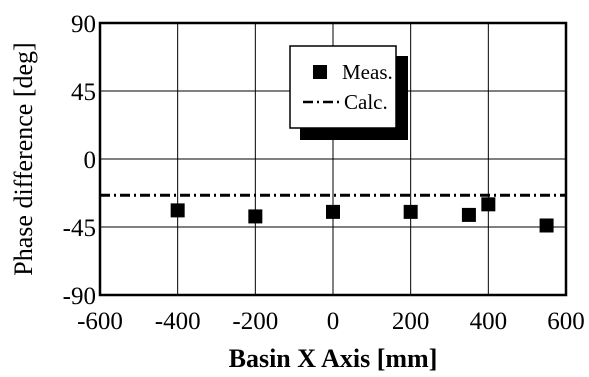 This screenshot has width=589, height=377. What do you see at coordinates (79, 296) in the screenshot?
I see `y-tick-label: -90` at bounding box center [79, 296].